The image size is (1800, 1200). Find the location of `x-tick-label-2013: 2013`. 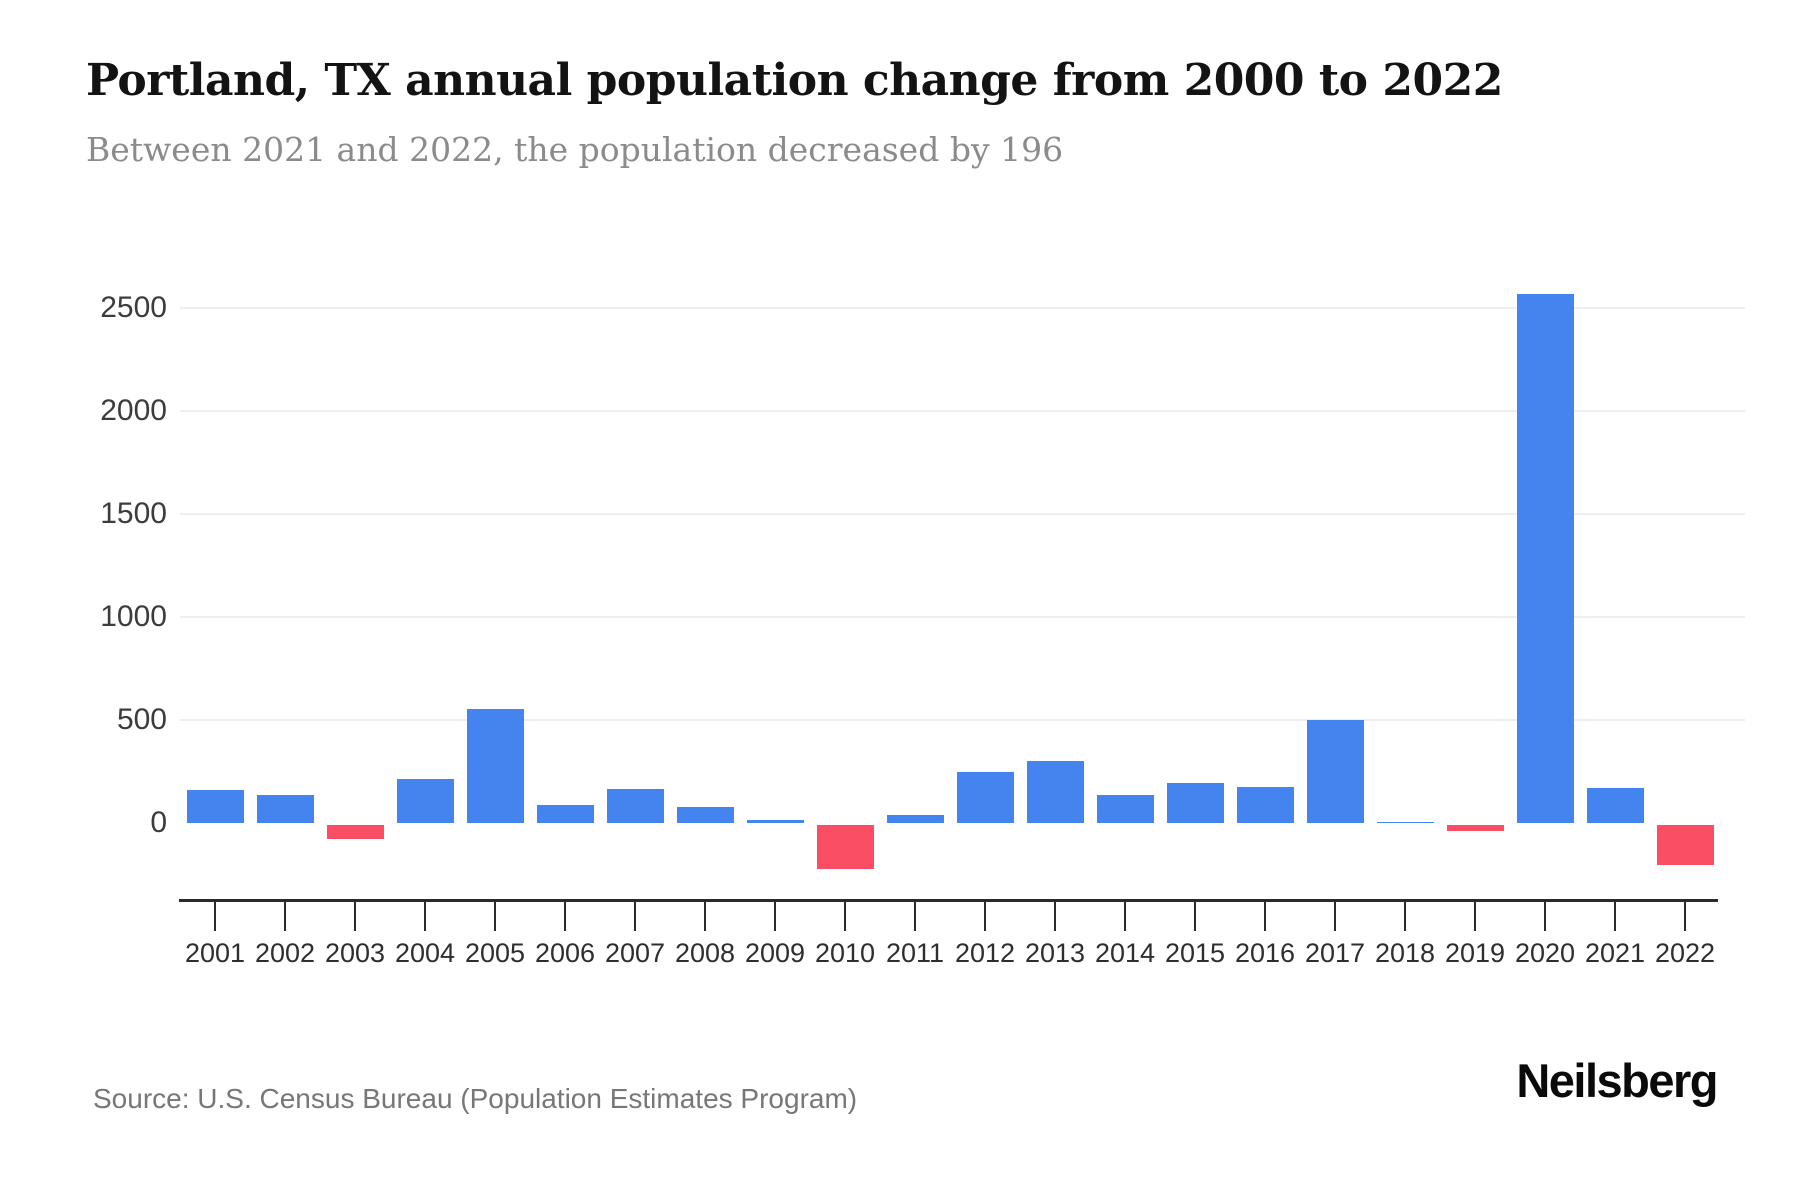

x-tick-label-2013: 2013 is located at coordinates (1055, 953).